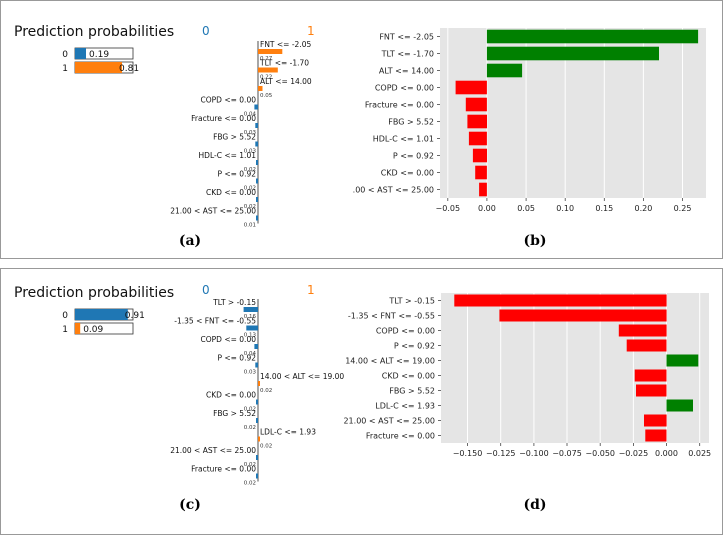 This screenshot has height=540, width=724. I want to click on a-feature-label: CKD <= 0.00, so click(231, 192).